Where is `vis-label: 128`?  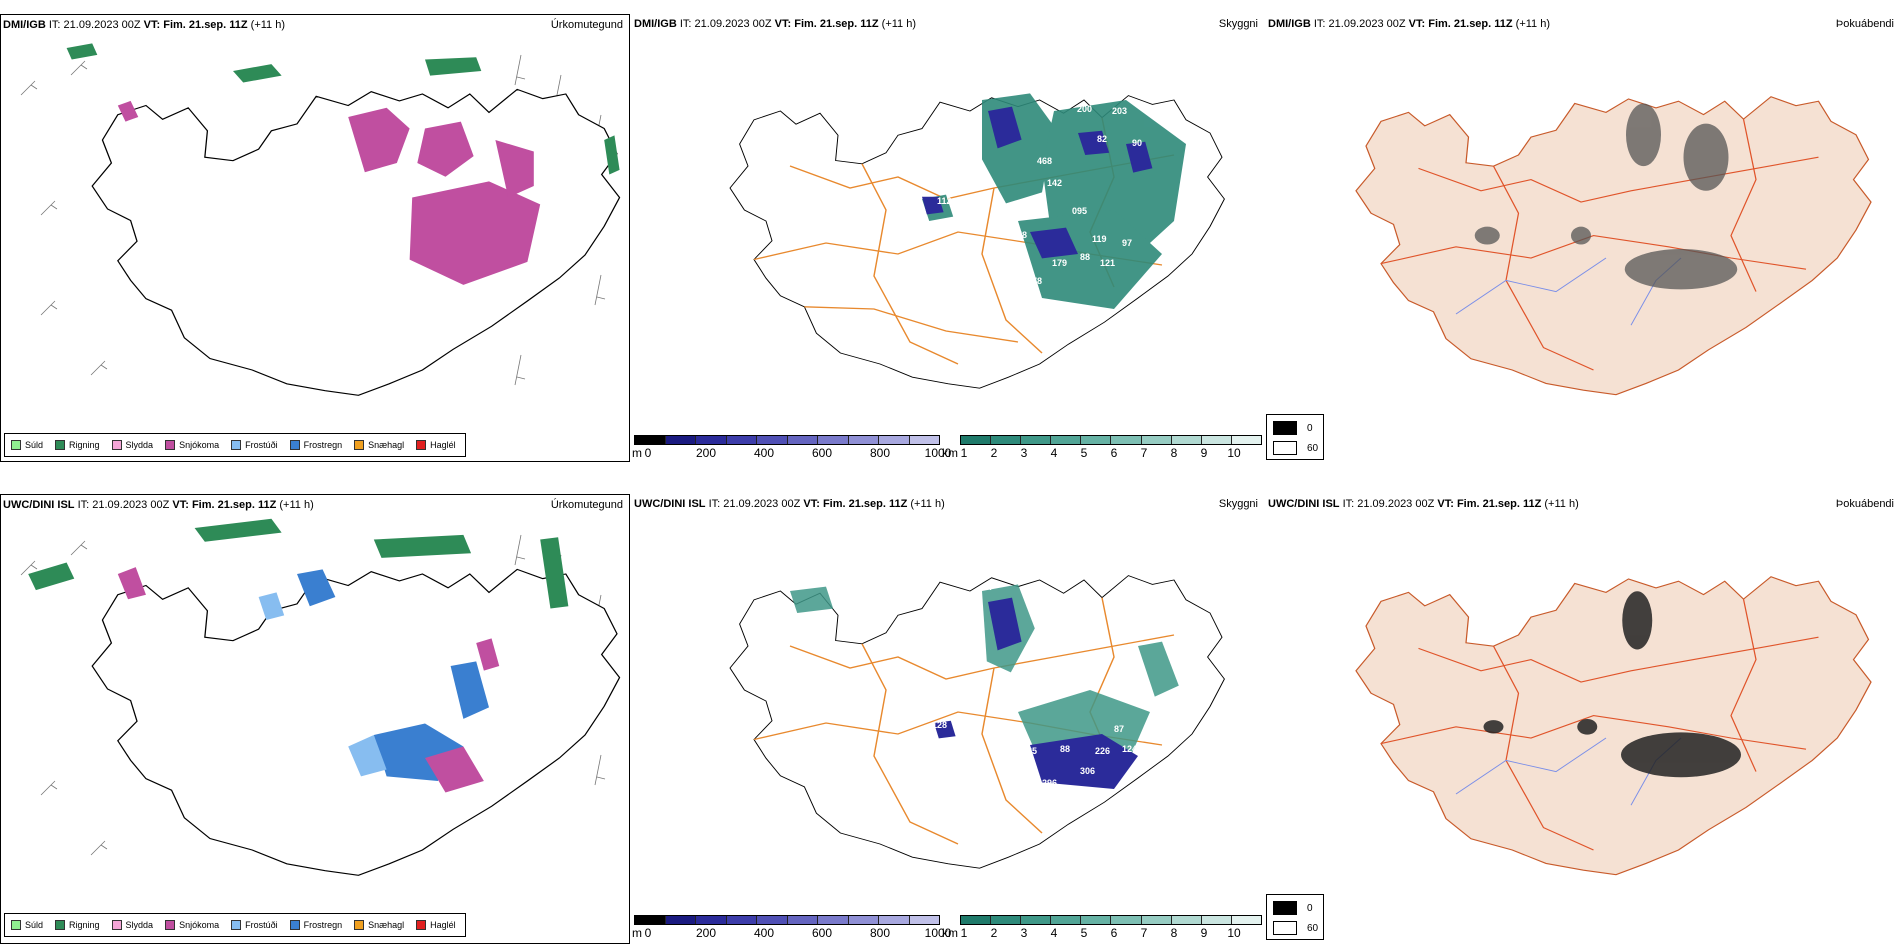 vis-label: 128 is located at coordinates (939, 725).